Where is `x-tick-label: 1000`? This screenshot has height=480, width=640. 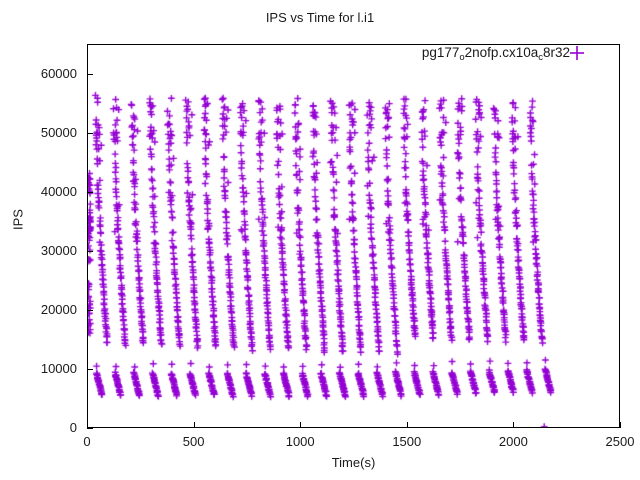
x-tick-label: 1000 is located at coordinates (300, 441).